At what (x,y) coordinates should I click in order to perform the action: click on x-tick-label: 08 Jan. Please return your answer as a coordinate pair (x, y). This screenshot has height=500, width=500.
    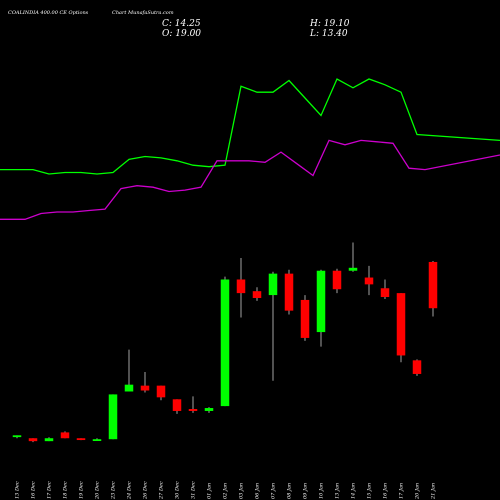
    Looking at the image, I should click on (290, 491).